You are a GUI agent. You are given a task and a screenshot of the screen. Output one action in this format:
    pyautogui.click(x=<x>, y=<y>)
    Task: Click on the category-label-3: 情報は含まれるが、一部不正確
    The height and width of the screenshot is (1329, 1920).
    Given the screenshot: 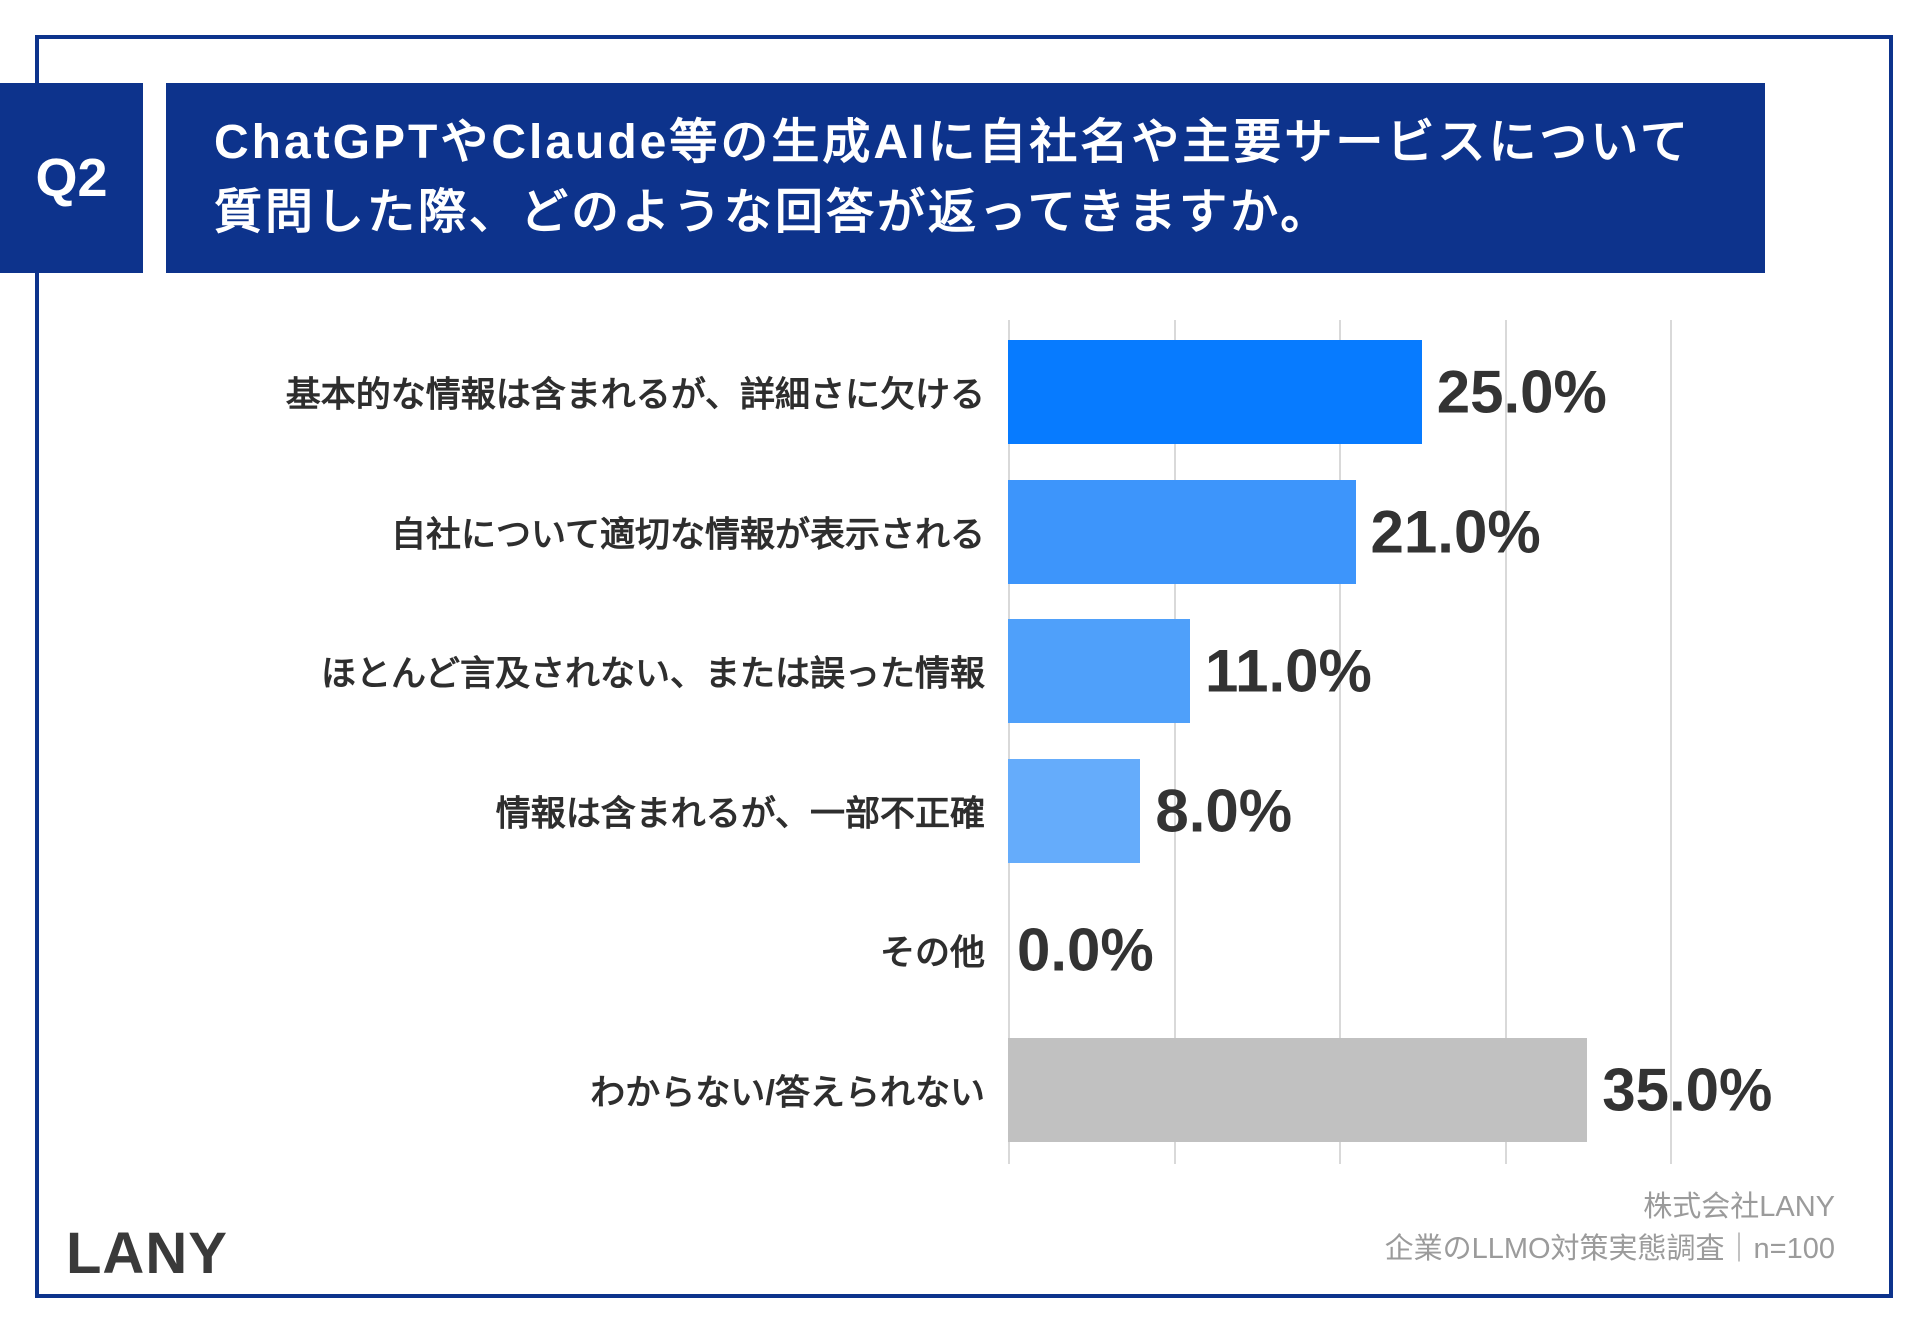 What is the action you would take?
    pyautogui.click(x=740, y=813)
    